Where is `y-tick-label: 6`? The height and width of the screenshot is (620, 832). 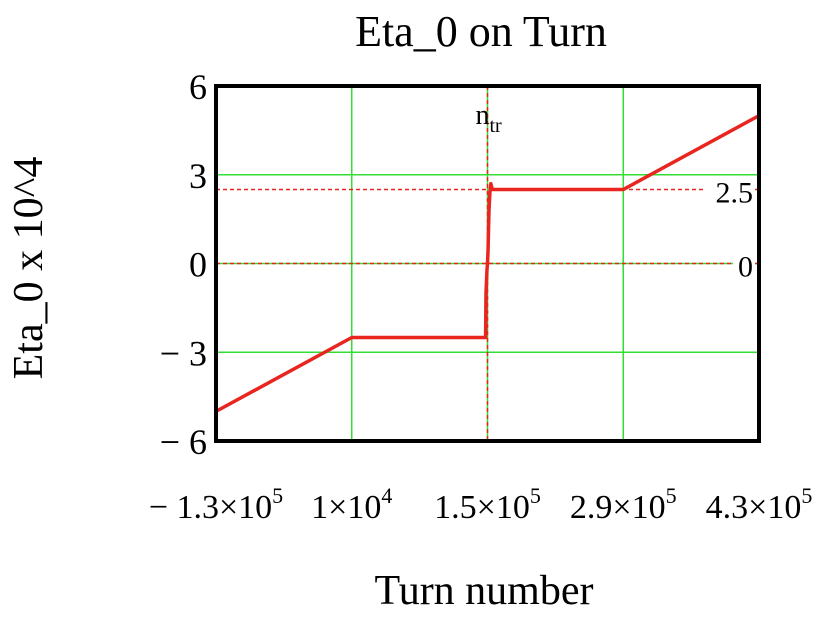 y-tick-label: 6 is located at coordinates (198, 87).